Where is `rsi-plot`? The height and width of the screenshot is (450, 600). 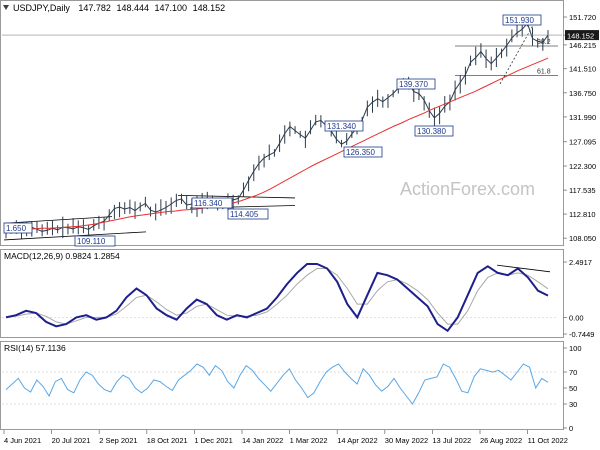 rsi-plot is located at coordinates (280, 384).